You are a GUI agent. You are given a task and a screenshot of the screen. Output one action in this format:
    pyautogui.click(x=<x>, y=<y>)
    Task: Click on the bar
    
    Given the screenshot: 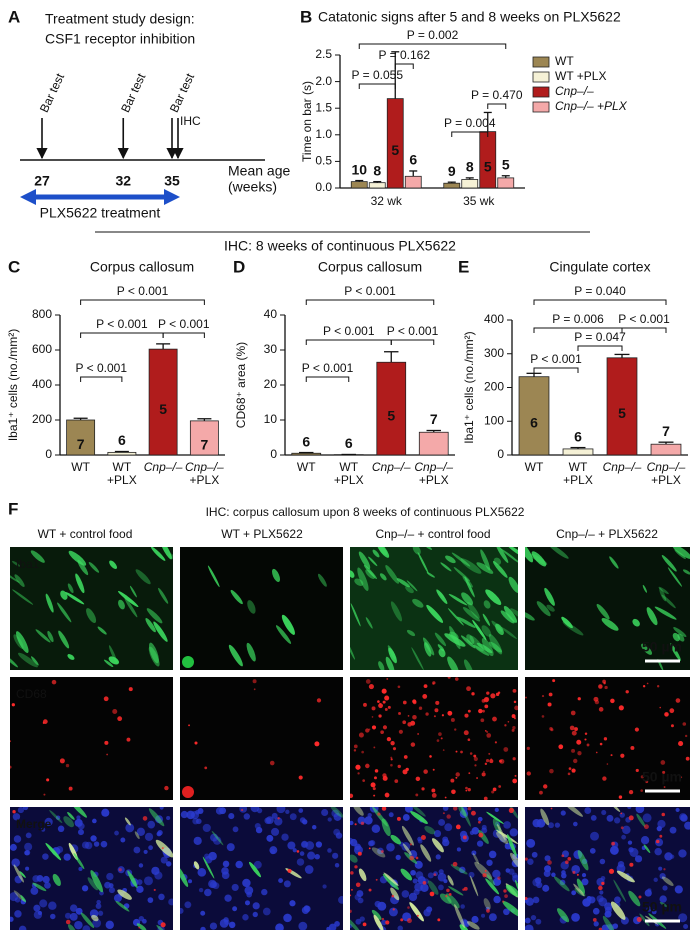 What is the action you would take?
    pyautogui.click(x=452, y=185)
    